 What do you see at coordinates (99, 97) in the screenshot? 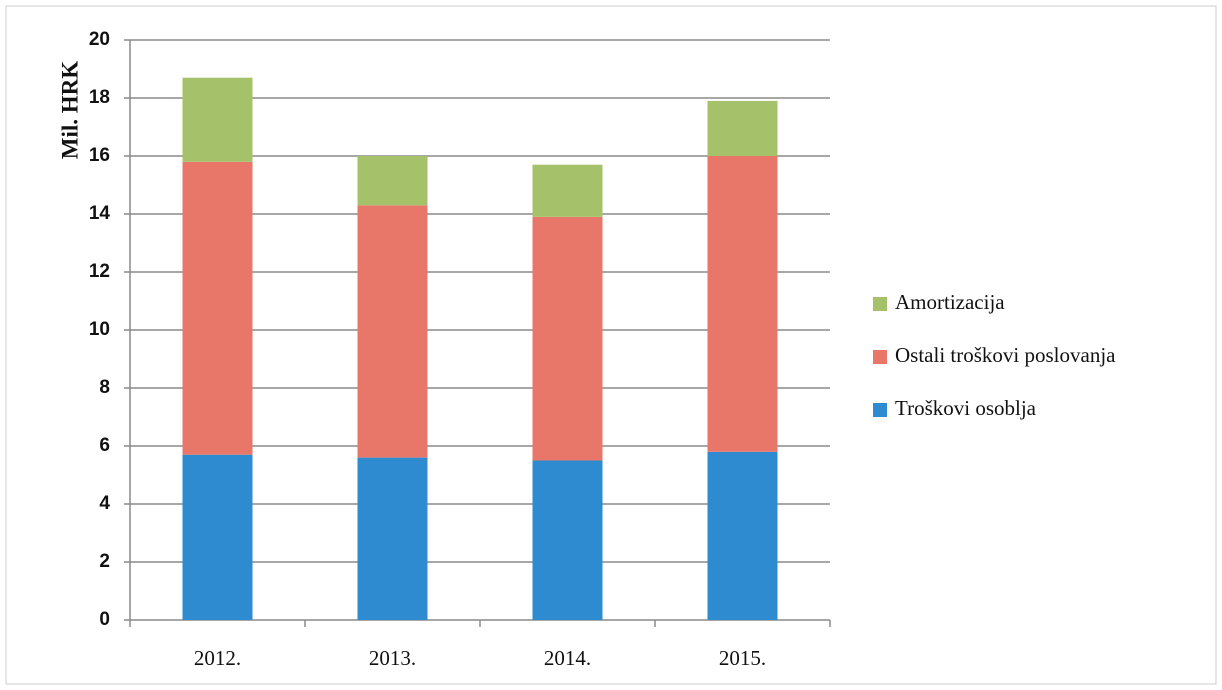
I see `y-tick-label: 18` at bounding box center [99, 97].